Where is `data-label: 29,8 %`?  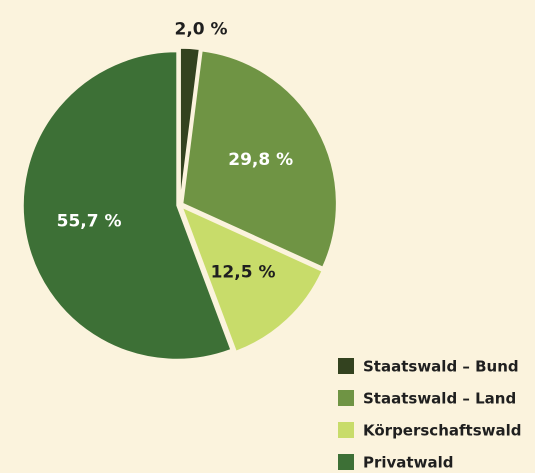 data-label: 29,8 % is located at coordinates (260, 160).